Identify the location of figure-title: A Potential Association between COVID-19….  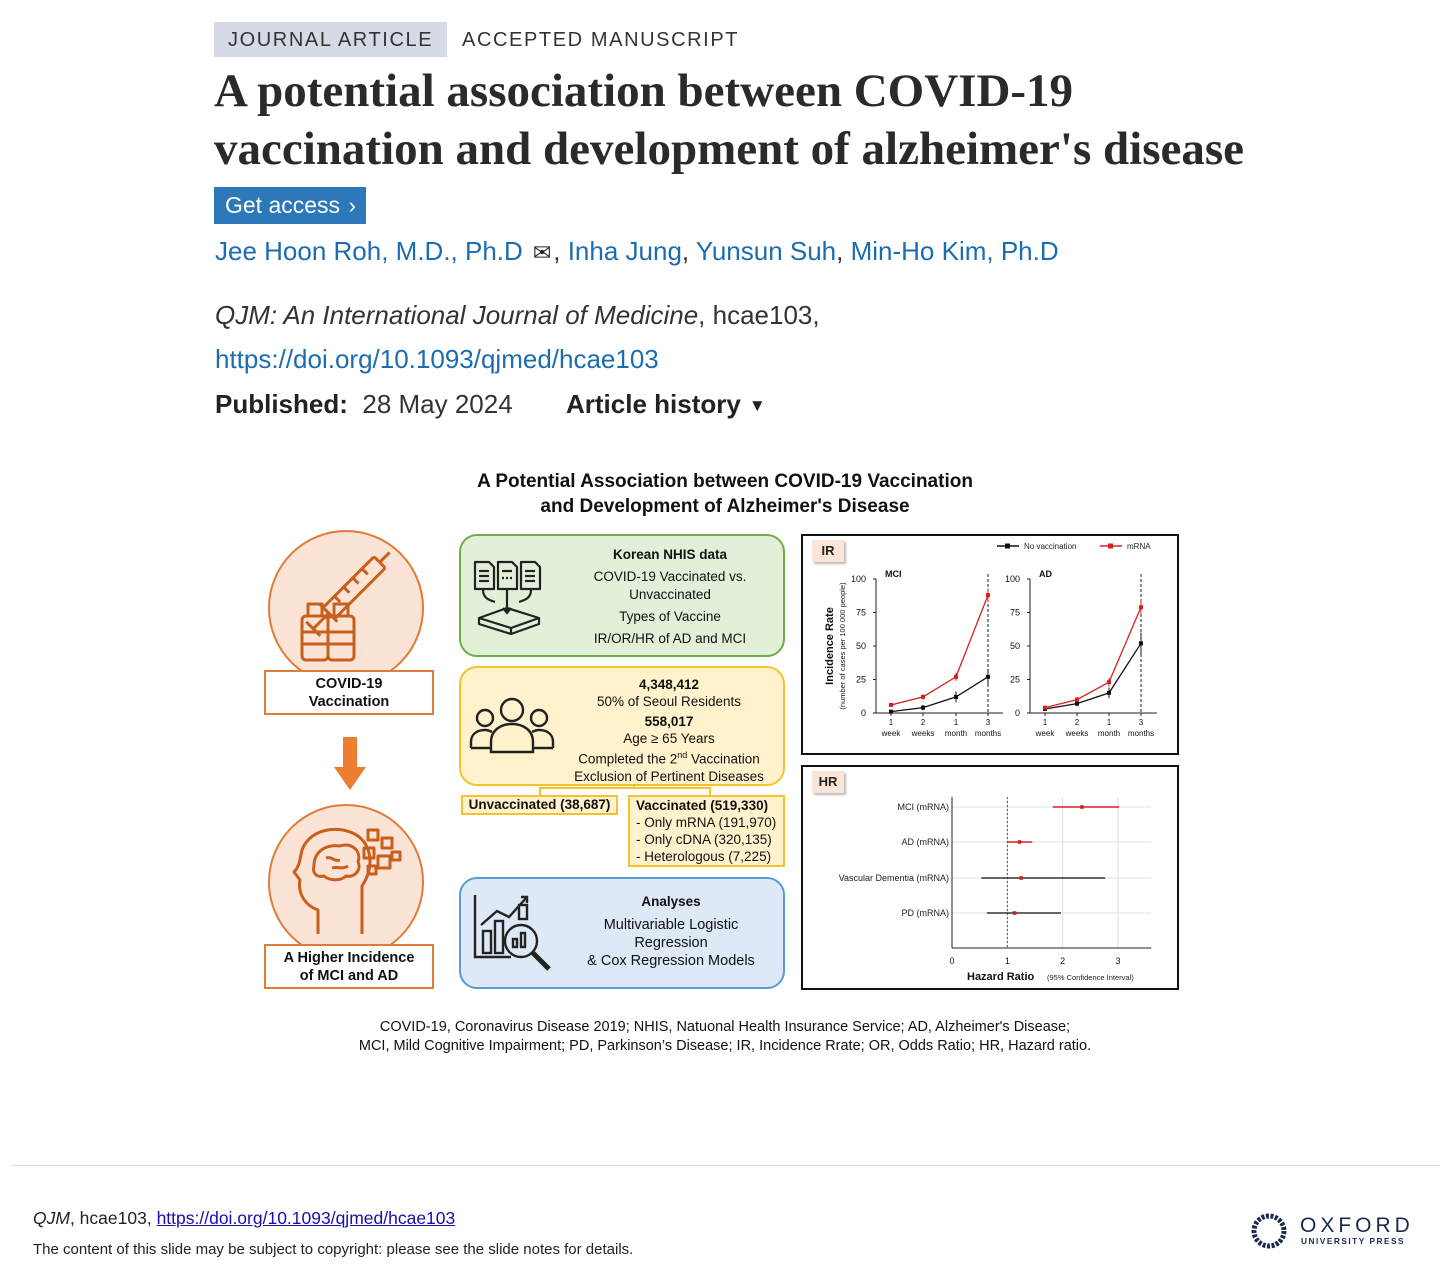
(725, 494).